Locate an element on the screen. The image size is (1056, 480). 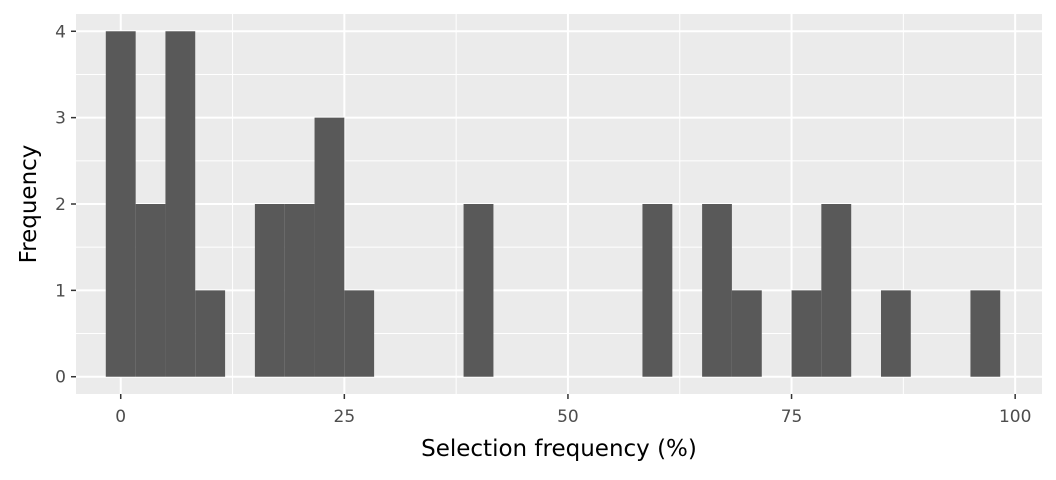
y-tick-label: 0 is located at coordinates (60, 378).